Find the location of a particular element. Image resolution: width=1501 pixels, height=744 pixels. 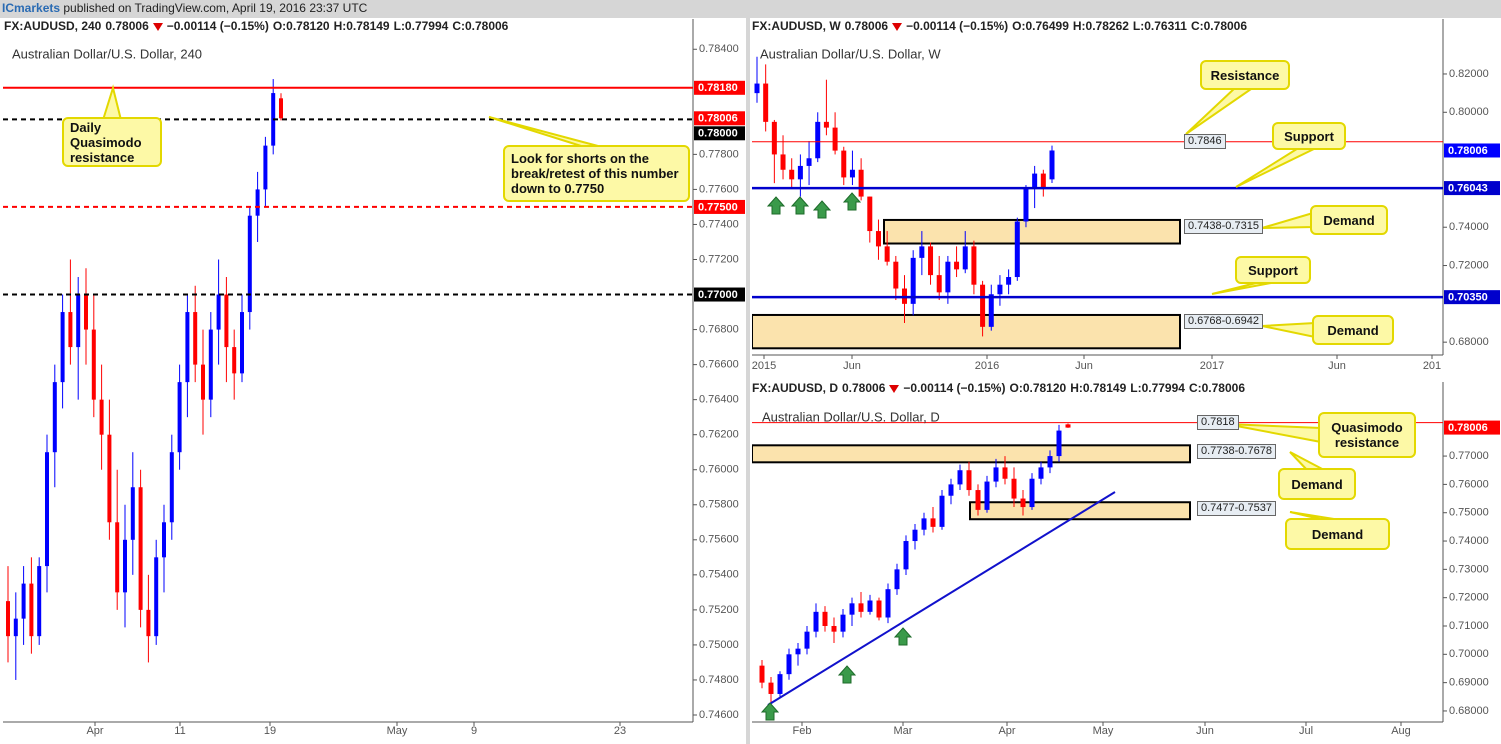

price-badge-label: 0.78006 is located at coordinates (1468, 428).